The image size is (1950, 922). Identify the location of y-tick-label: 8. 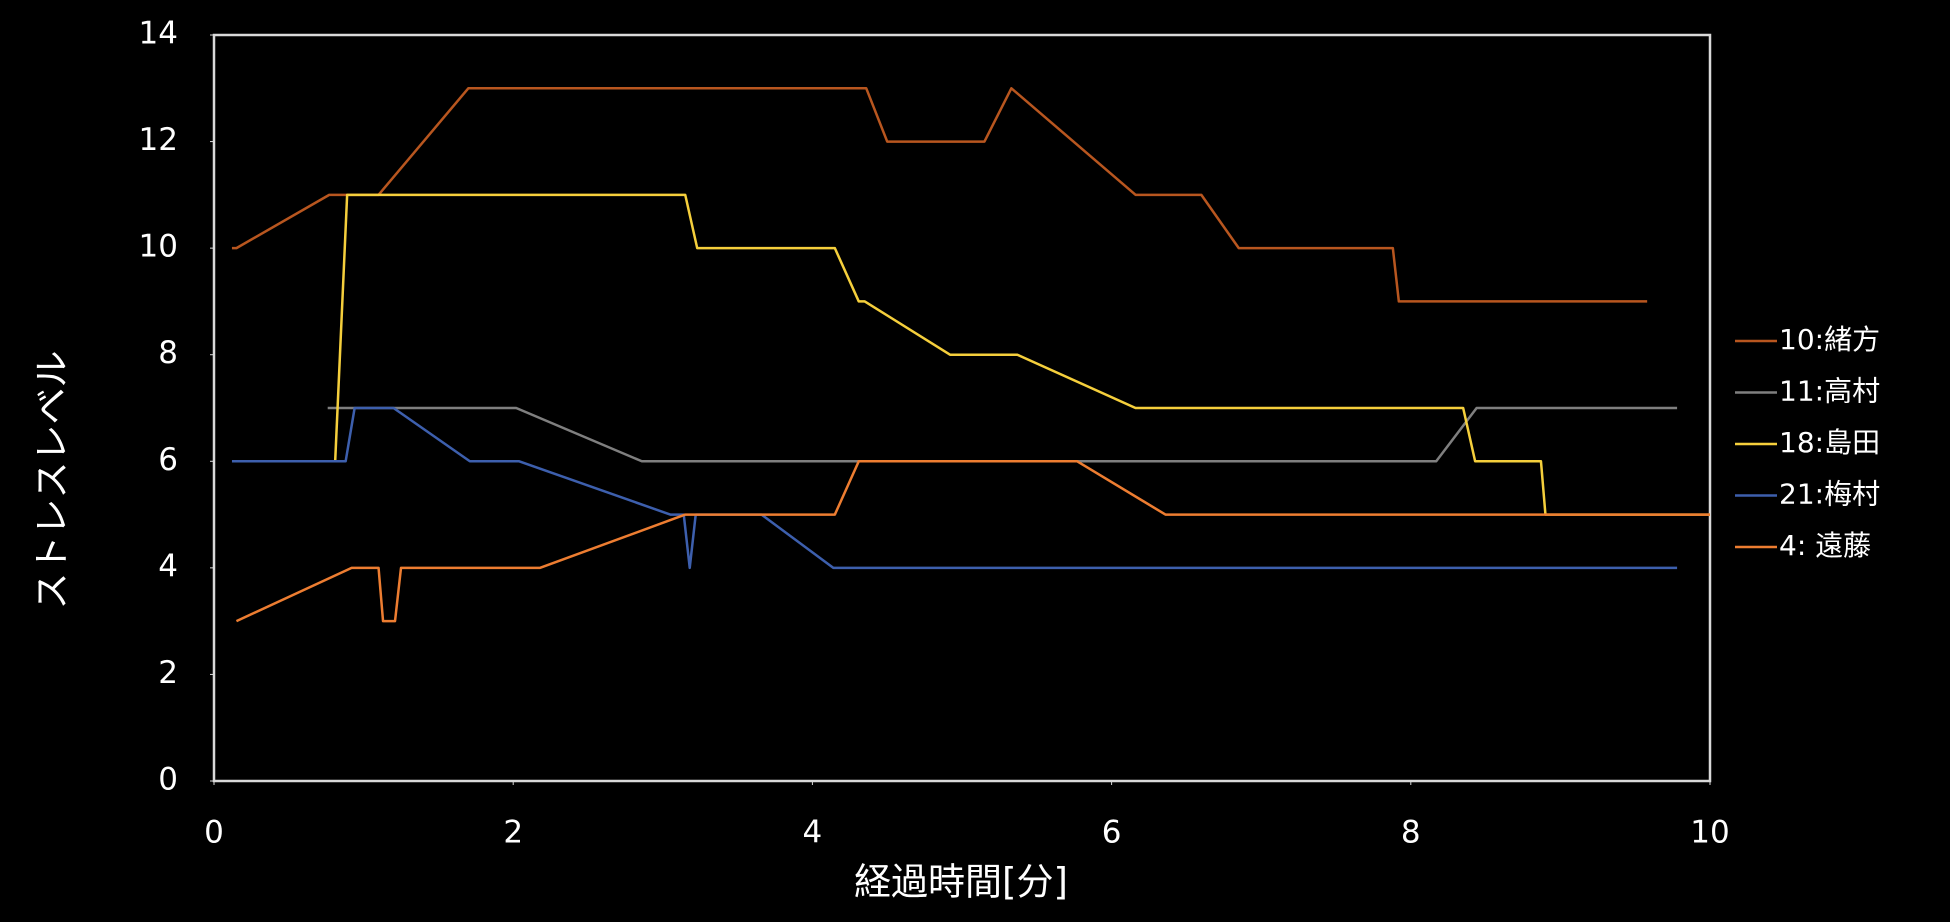
(168, 353).